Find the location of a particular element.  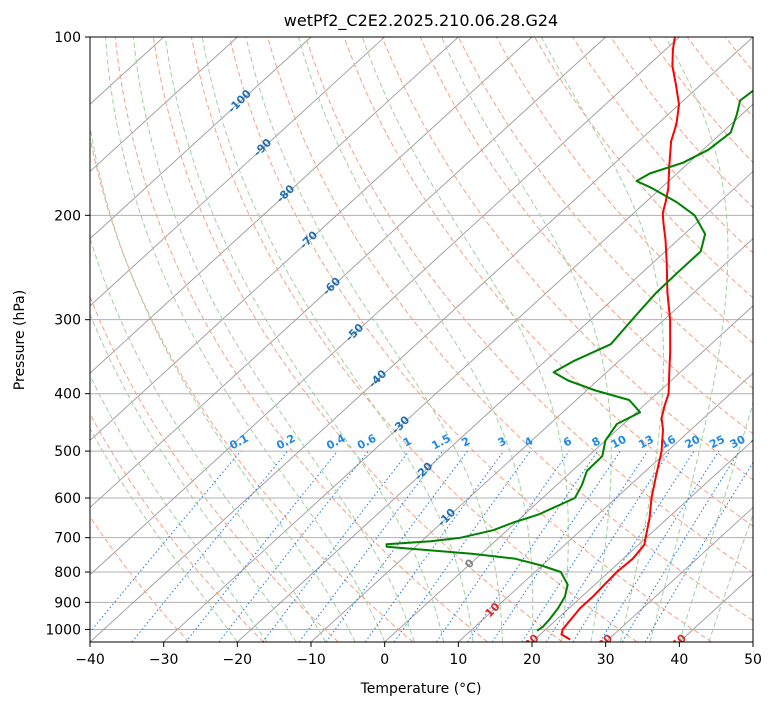

mixing-ratio-label: 0.1 is located at coordinates (238, 442).